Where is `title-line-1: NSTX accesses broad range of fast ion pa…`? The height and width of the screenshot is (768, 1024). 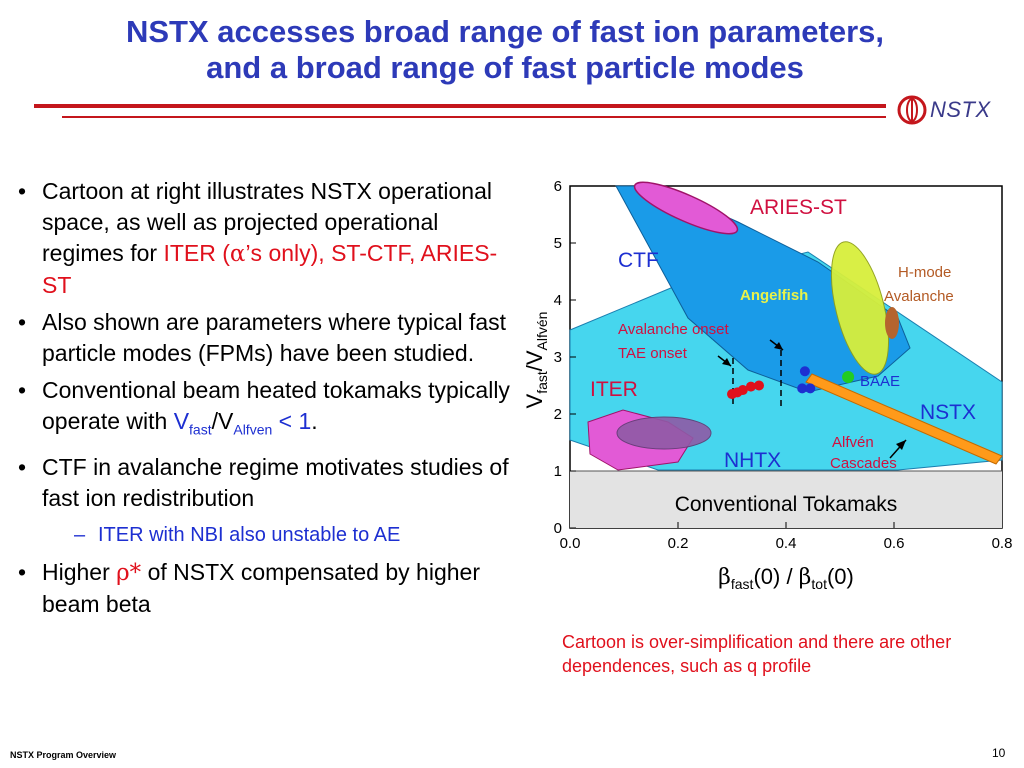 title-line-1: NSTX accesses broad range of fast ion pa… is located at coordinates (505, 31).